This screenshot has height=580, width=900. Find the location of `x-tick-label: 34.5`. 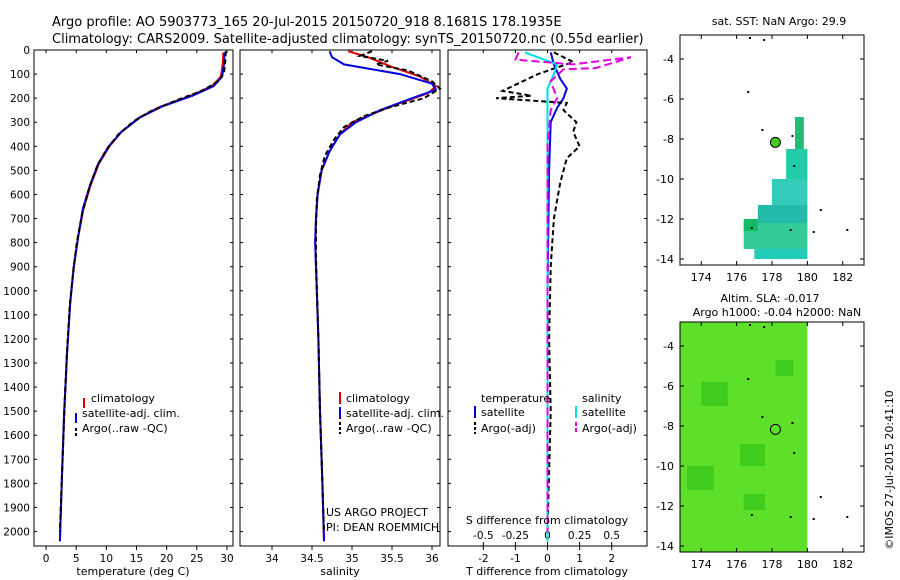

x-tick-label: 34.5 is located at coordinates (311, 559).